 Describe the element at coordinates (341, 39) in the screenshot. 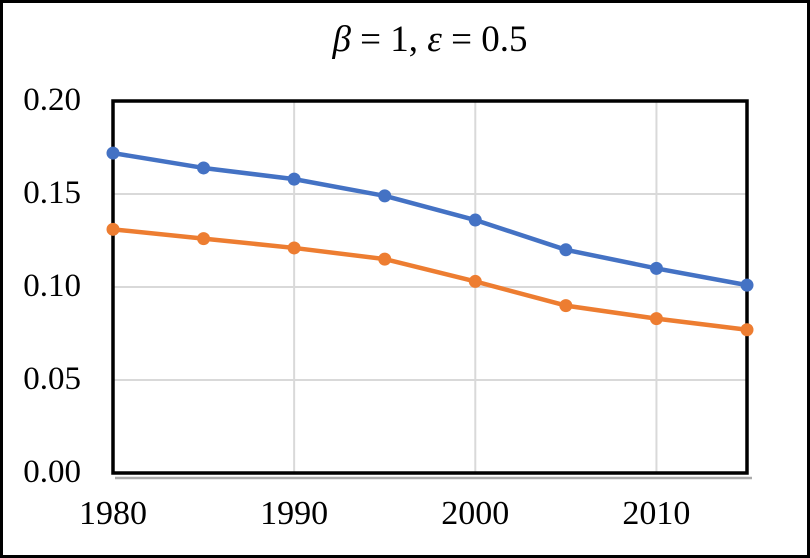

I see `beta-symbol: β` at that location.